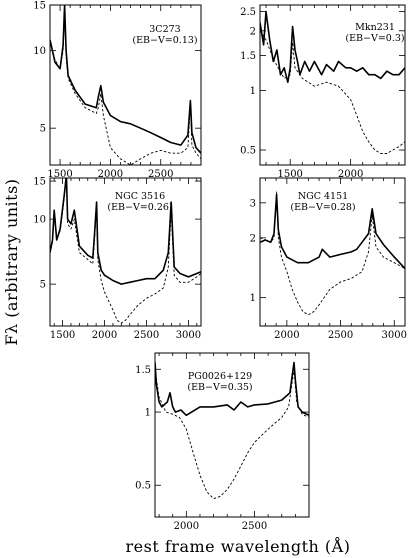 The height and width of the screenshot is (558, 420). I want to click on panel-3-frame, so click(125, 252).